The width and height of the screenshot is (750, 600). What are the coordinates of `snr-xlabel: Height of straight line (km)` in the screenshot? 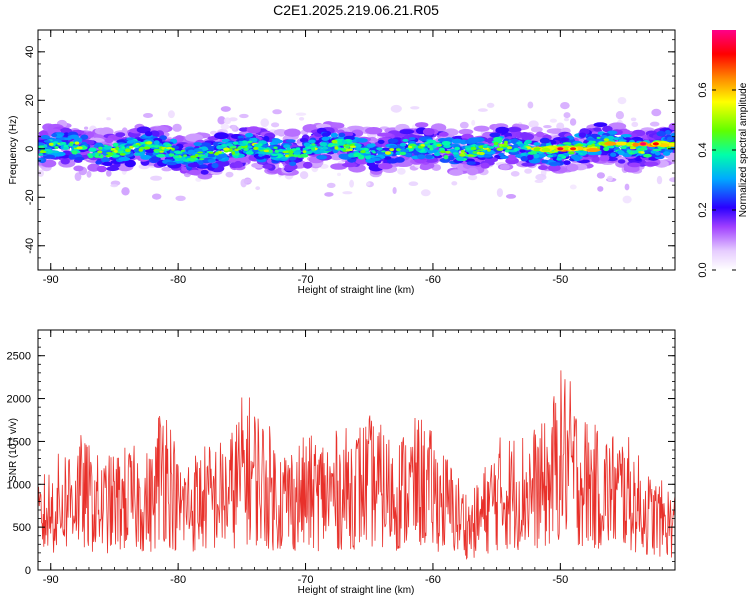 It's located at (356, 590).